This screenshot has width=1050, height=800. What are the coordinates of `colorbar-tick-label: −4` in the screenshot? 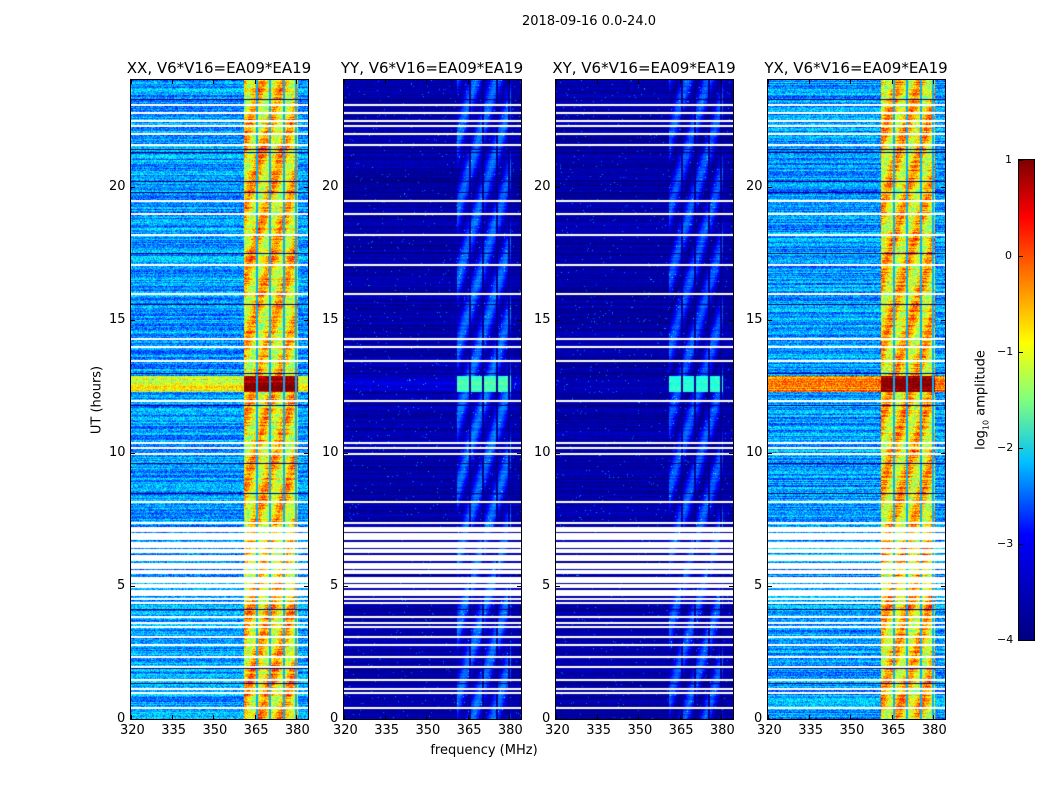 It's located at (1005, 639).